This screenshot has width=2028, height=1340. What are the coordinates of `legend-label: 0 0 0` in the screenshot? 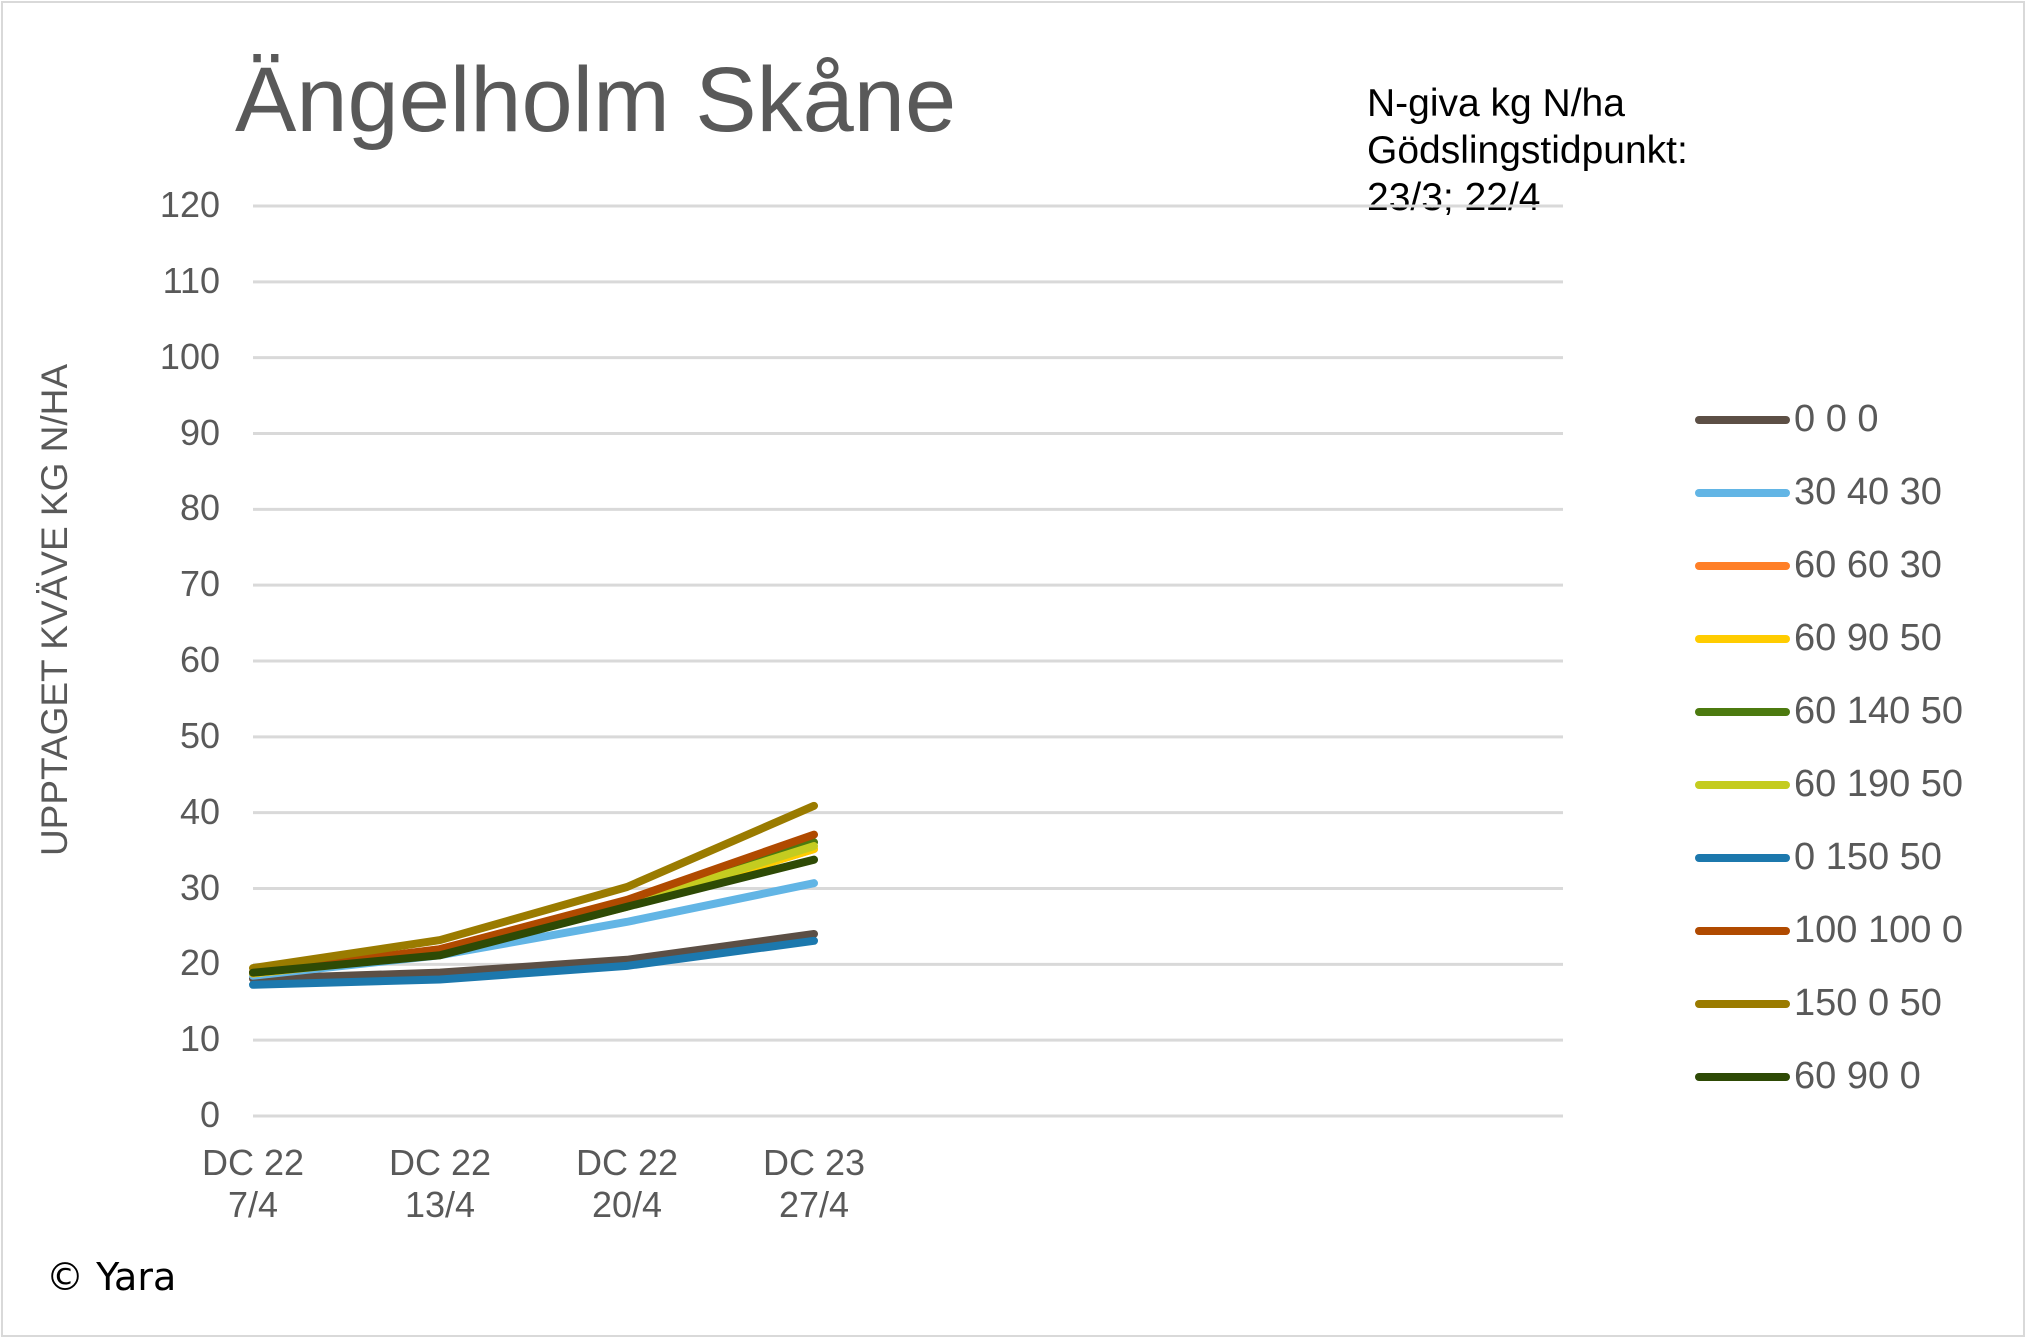 It's located at (1836, 419).